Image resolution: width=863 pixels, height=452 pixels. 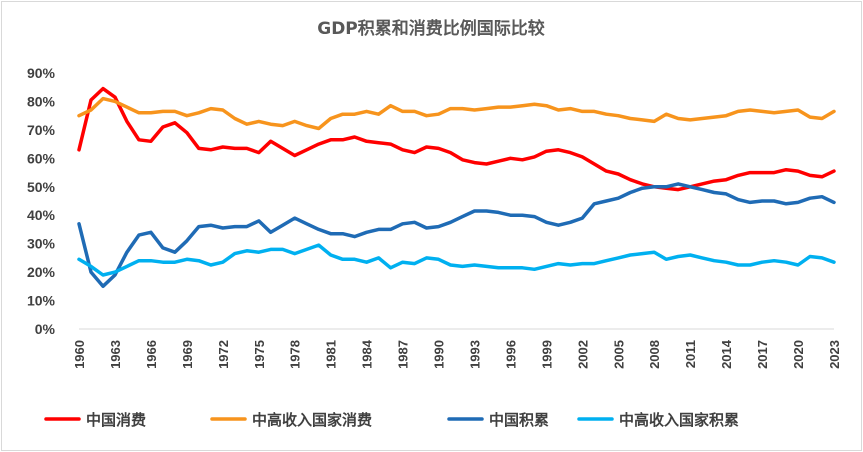 I want to click on x-tick-label: 1984, so click(x=367, y=354).